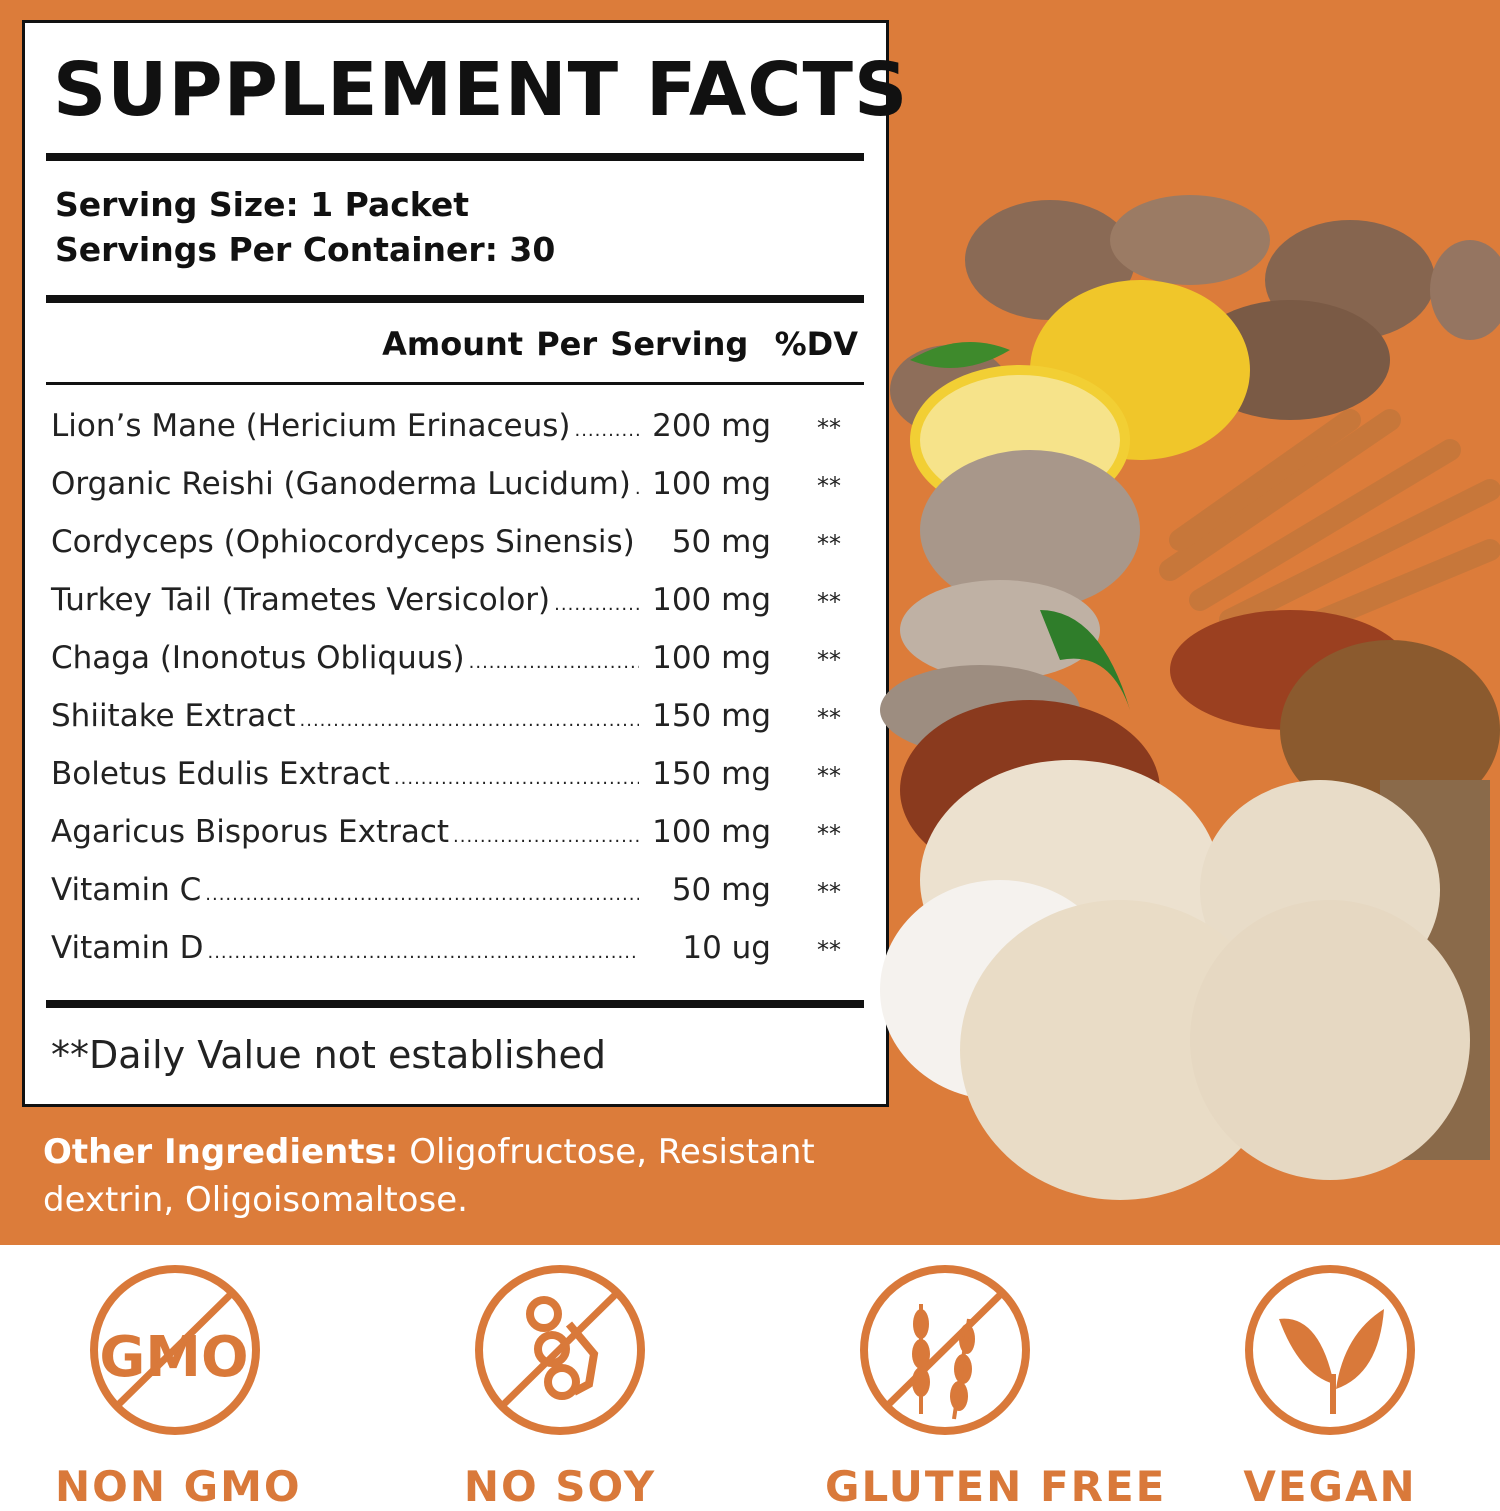 The width and height of the screenshot is (1500, 1511). What do you see at coordinates (126, 890) in the screenshot?
I see `ingredient-name: Vitamin C` at bounding box center [126, 890].